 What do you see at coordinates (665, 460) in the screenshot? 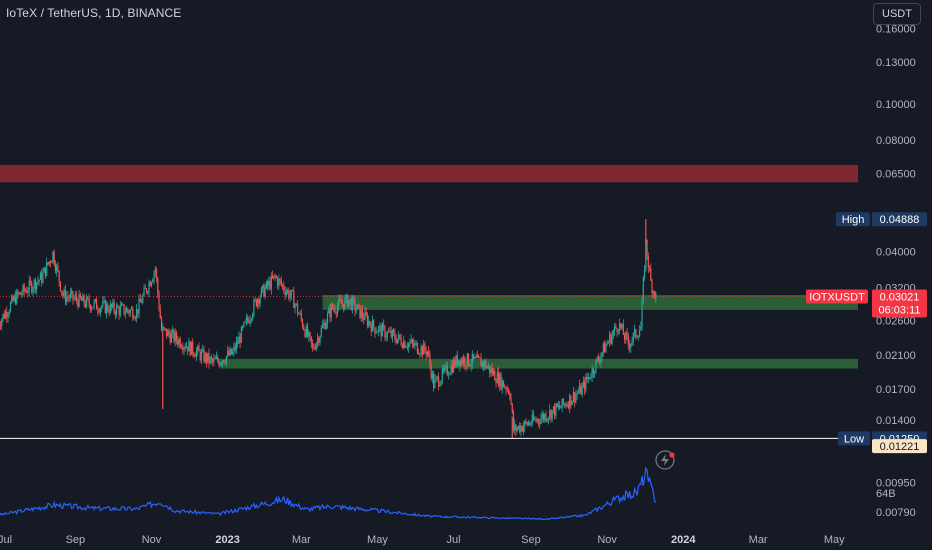
I see `alert-icon` at bounding box center [665, 460].